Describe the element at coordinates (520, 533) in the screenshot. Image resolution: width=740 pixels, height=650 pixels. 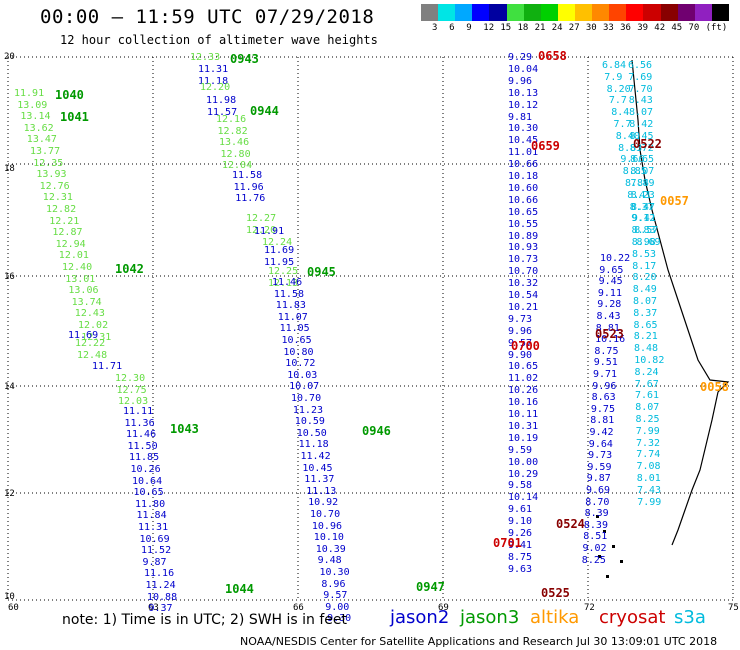
I see `wave-height-label: 9.26` at that location.